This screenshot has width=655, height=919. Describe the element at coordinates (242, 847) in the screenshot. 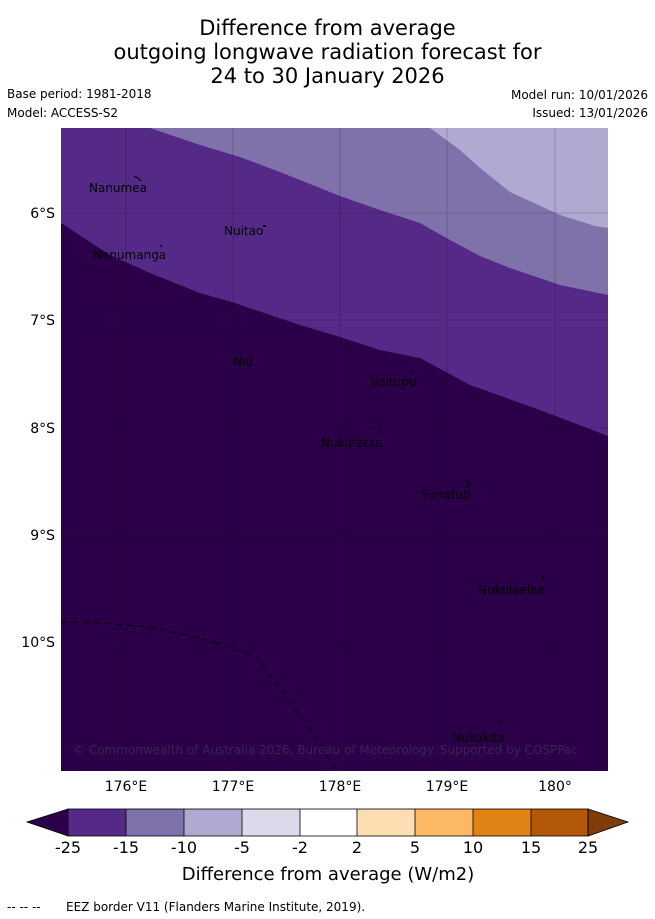

I see `colorbar-tick-label: -5` at that location.